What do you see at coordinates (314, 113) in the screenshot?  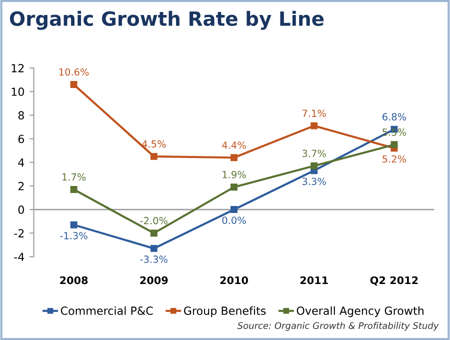 I see `data-label: 7.1%` at bounding box center [314, 113].